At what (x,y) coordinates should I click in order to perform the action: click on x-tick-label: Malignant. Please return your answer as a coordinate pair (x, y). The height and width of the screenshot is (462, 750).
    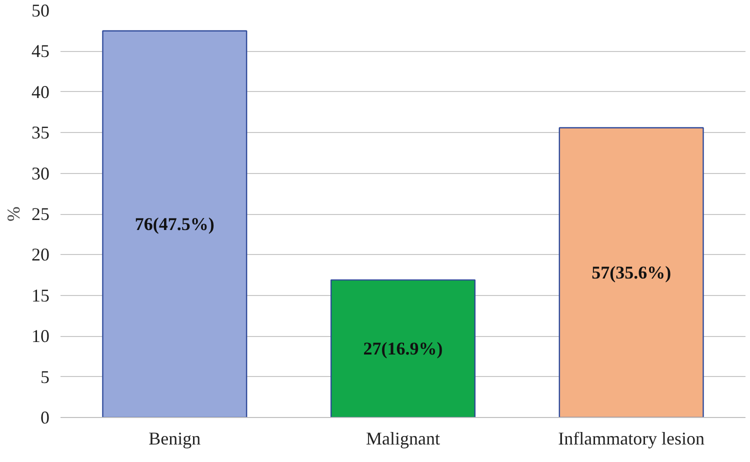
    Looking at the image, I should click on (403, 438).